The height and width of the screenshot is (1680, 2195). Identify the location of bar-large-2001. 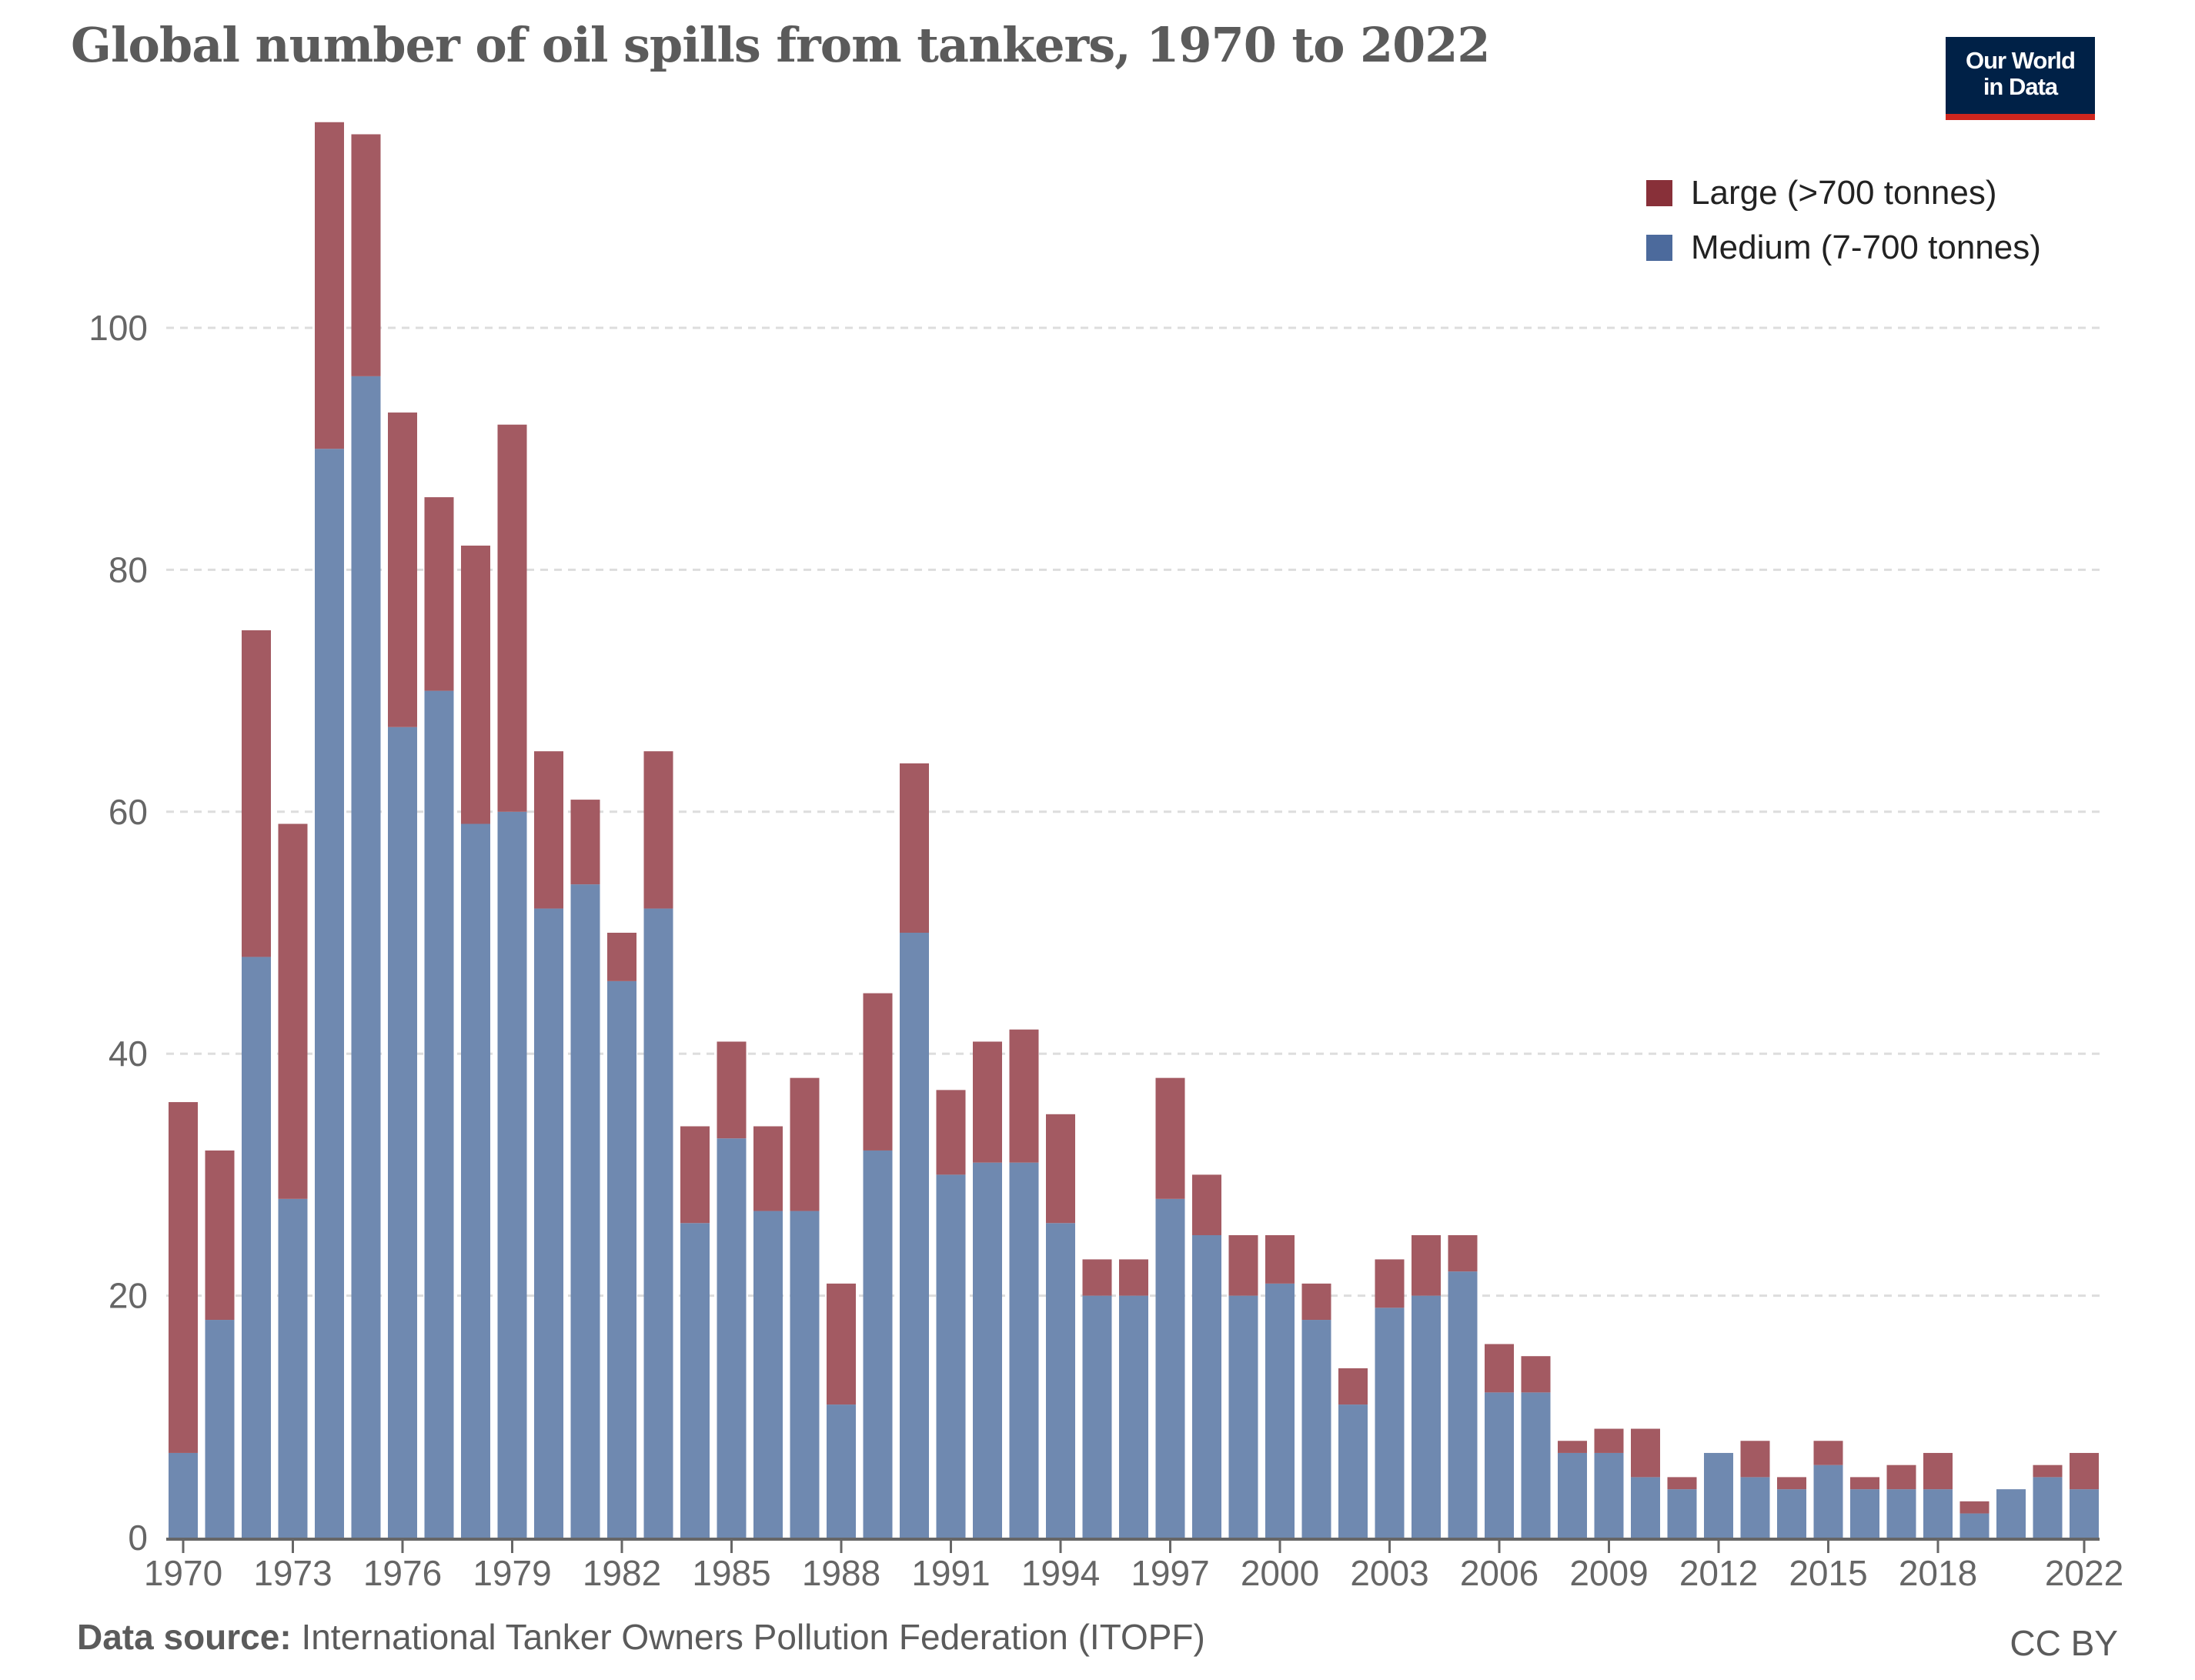
(1316, 1302).